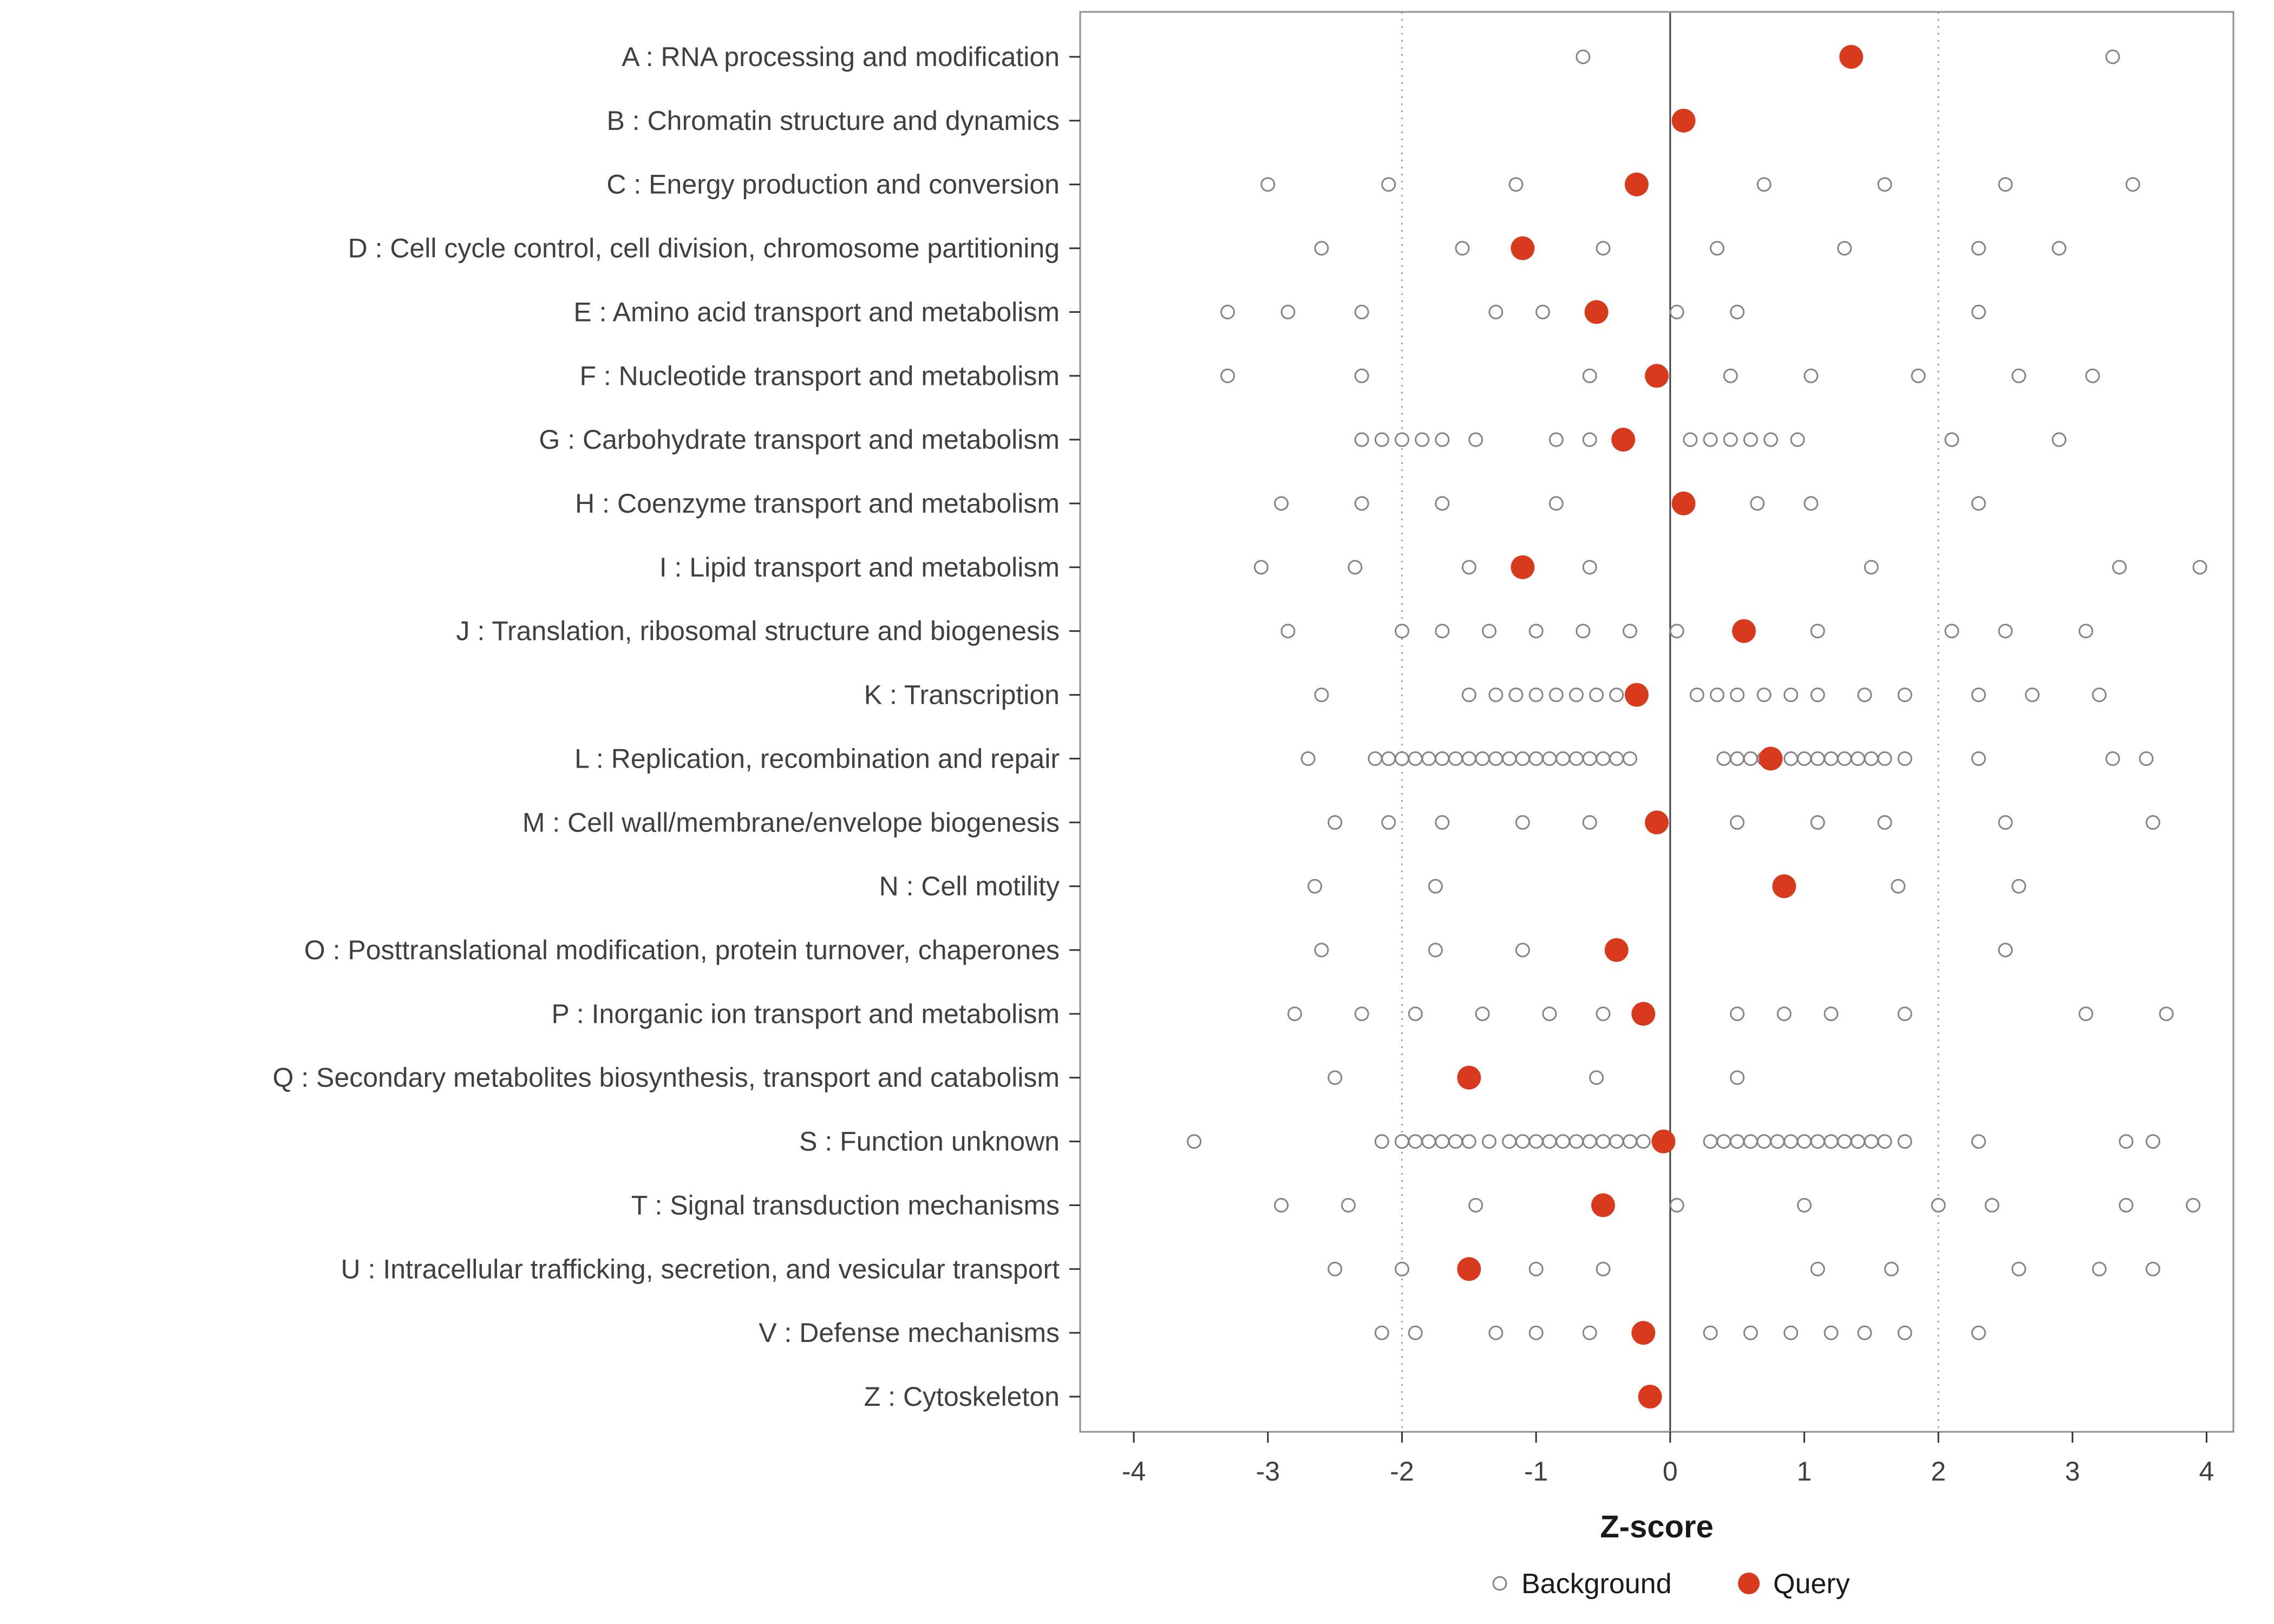 This screenshot has height=1624, width=2274. I want to click on category-label: N : Cell motility, so click(970, 886).